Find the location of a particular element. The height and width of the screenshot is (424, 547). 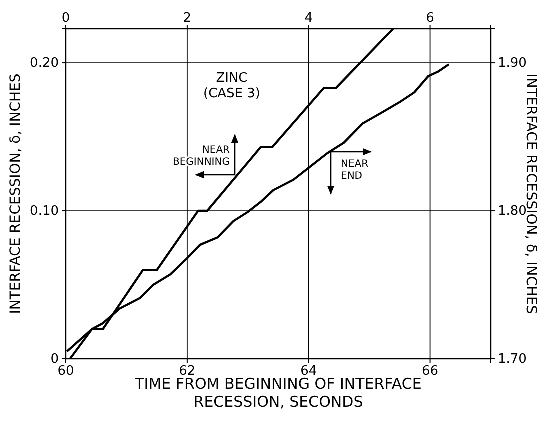

x2-tick-label: 6 is located at coordinates (430, 18).